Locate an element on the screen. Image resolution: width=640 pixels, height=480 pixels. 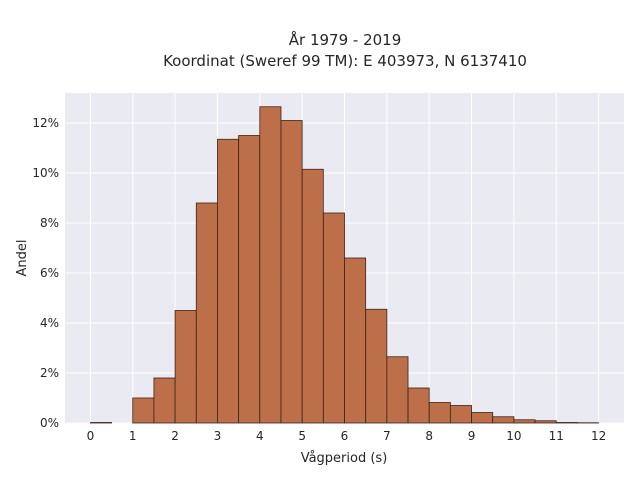
y-tick-label: 10% is located at coordinates (45, 173).